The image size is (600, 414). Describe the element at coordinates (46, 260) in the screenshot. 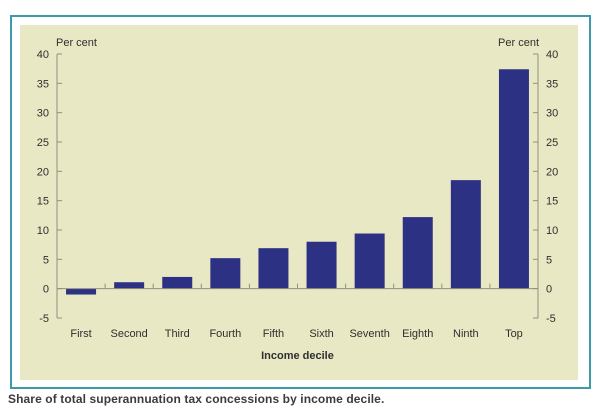

I see `y-tick-label-left: 5` at that location.